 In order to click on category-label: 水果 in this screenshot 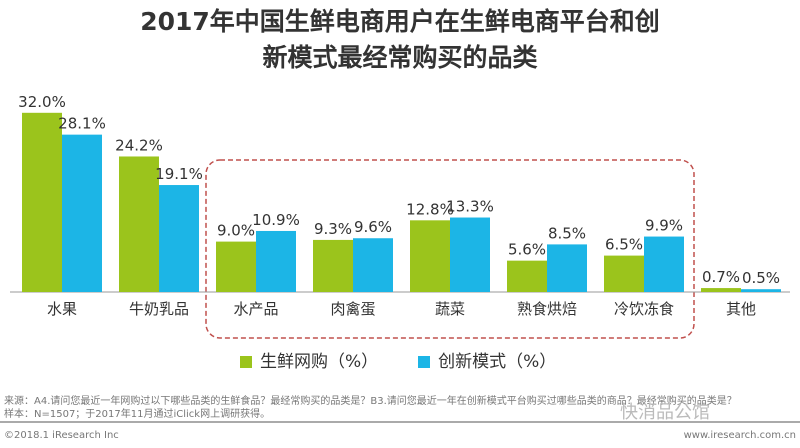, I will do `click(62, 309)`.